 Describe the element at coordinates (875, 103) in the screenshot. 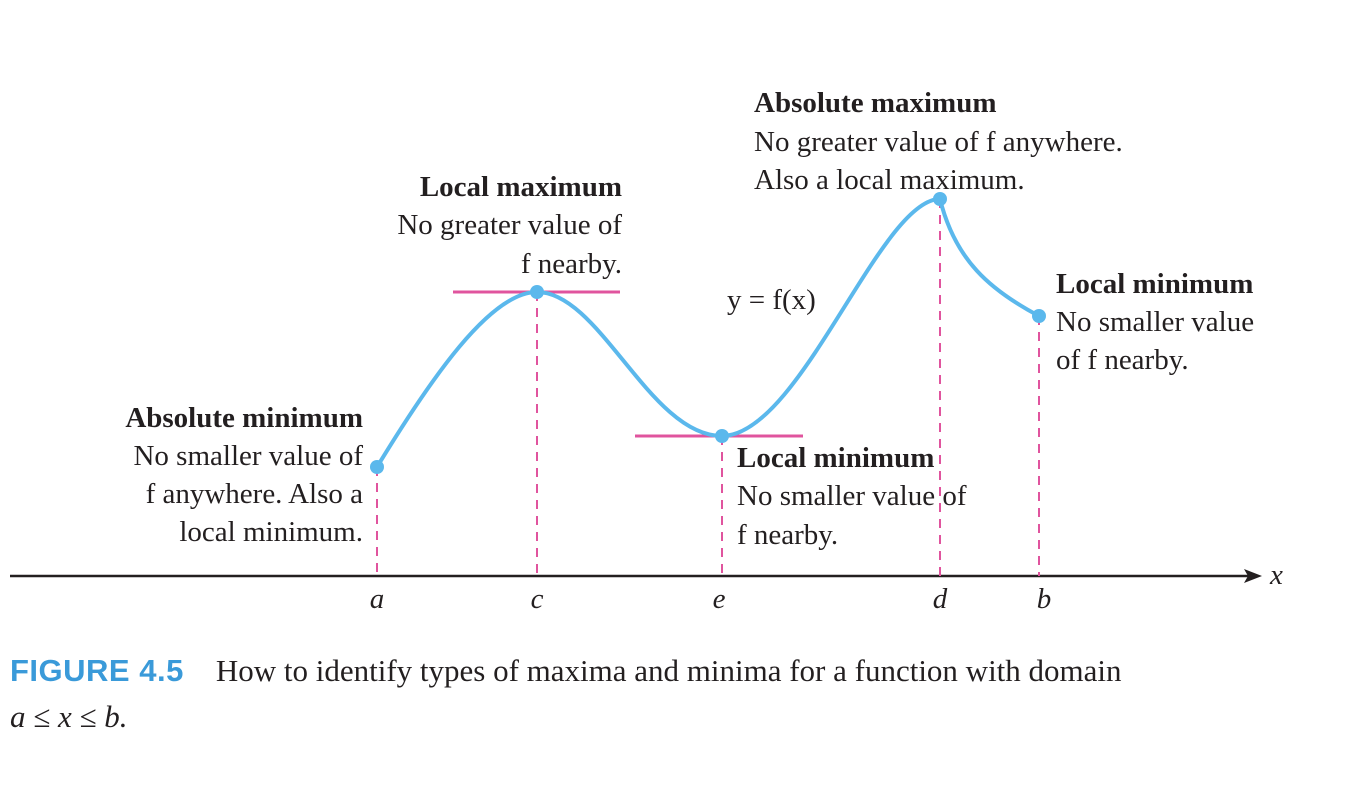

I see `annotation-title: Absolute maximum` at that location.